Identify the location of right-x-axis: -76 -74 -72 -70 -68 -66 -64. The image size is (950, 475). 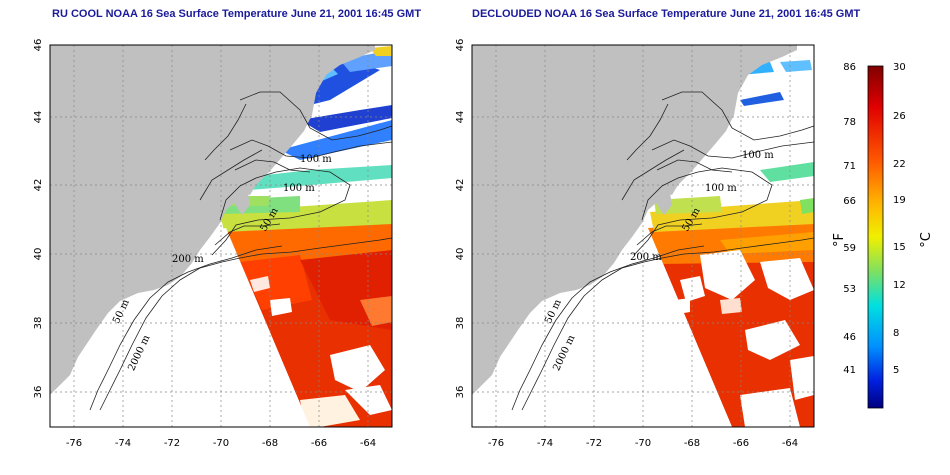
(643, 443).